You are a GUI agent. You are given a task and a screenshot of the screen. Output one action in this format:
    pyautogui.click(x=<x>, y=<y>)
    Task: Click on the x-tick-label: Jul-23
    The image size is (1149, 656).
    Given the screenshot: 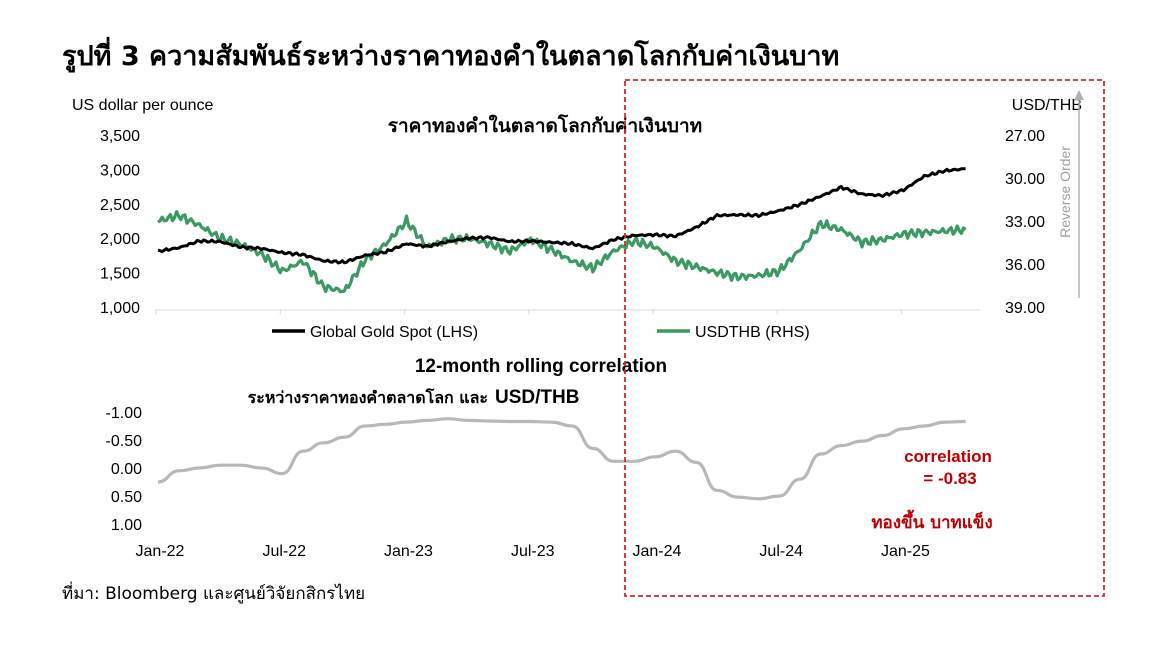 What is the action you would take?
    pyautogui.click(x=533, y=551)
    